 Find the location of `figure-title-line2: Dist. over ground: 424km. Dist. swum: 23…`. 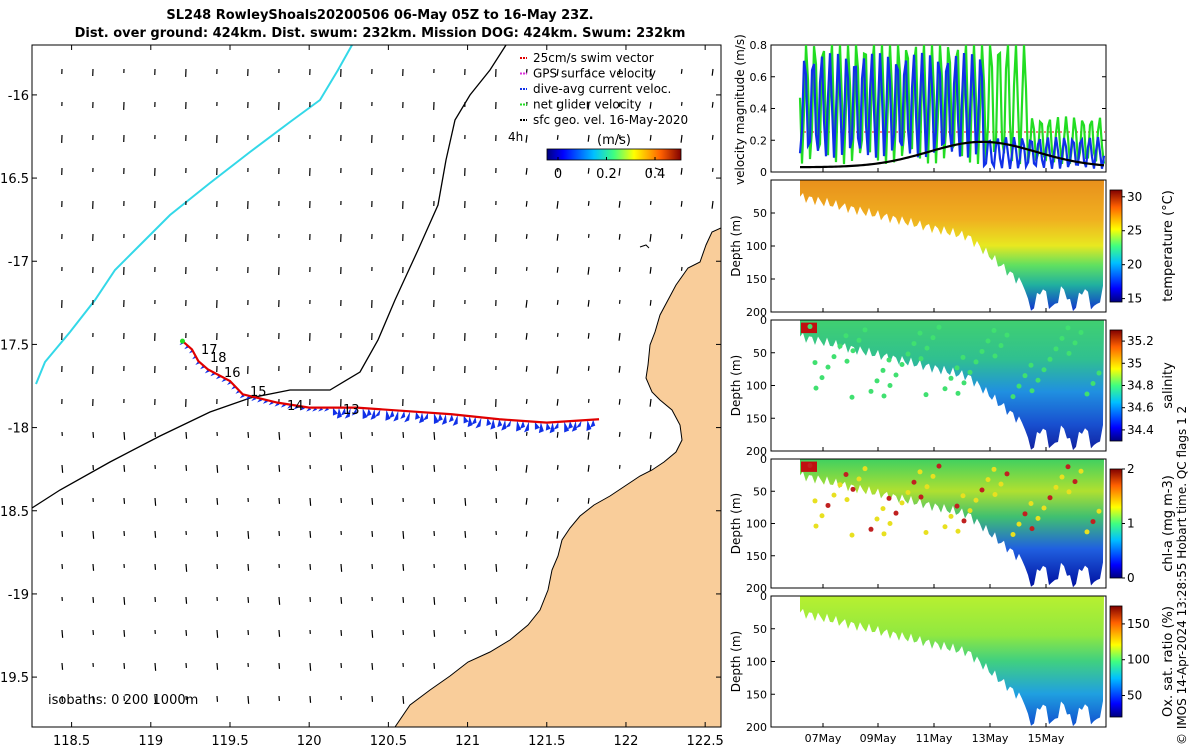

figure-title-line2: Dist. over ground: 424km. Dist. swum: 23… is located at coordinates (380, 33).